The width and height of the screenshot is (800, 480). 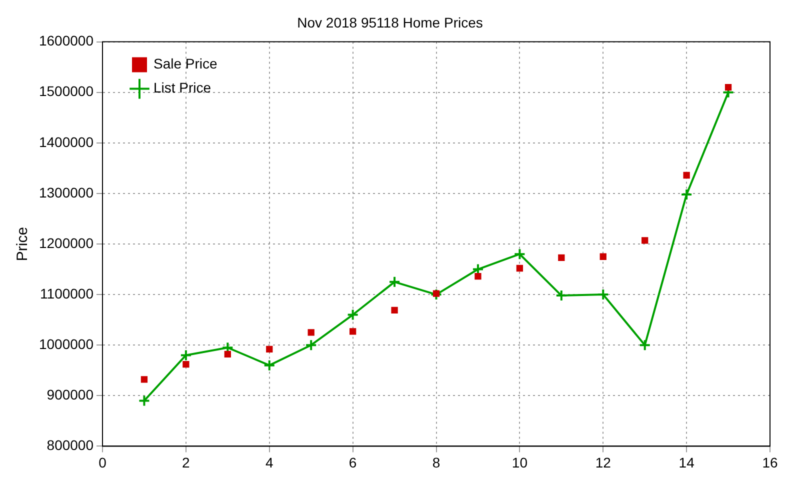 I want to click on x-tick-label: 10, so click(x=520, y=462).